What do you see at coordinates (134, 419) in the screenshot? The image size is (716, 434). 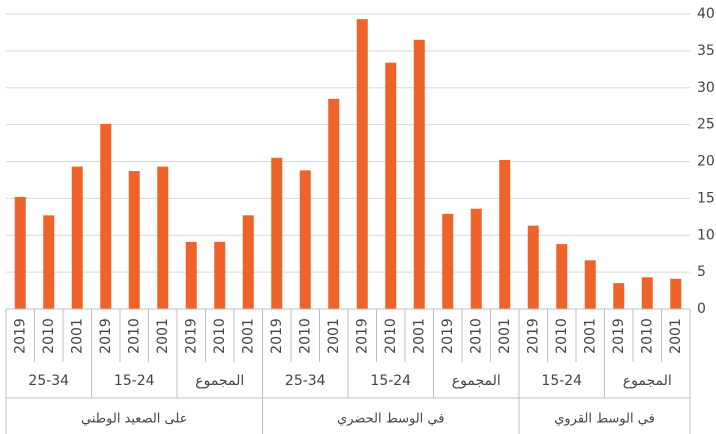 I see `region-label: على الصعيد الوطني` at bounding box center [134, 419].